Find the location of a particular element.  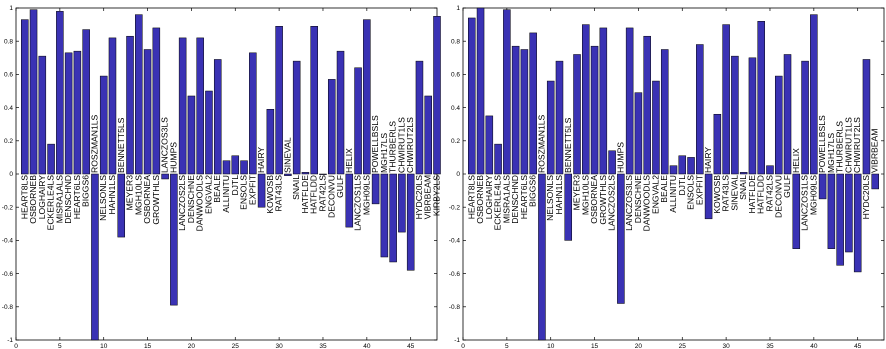

bar-label: KOWOSB is located at coordinates (717, 194).